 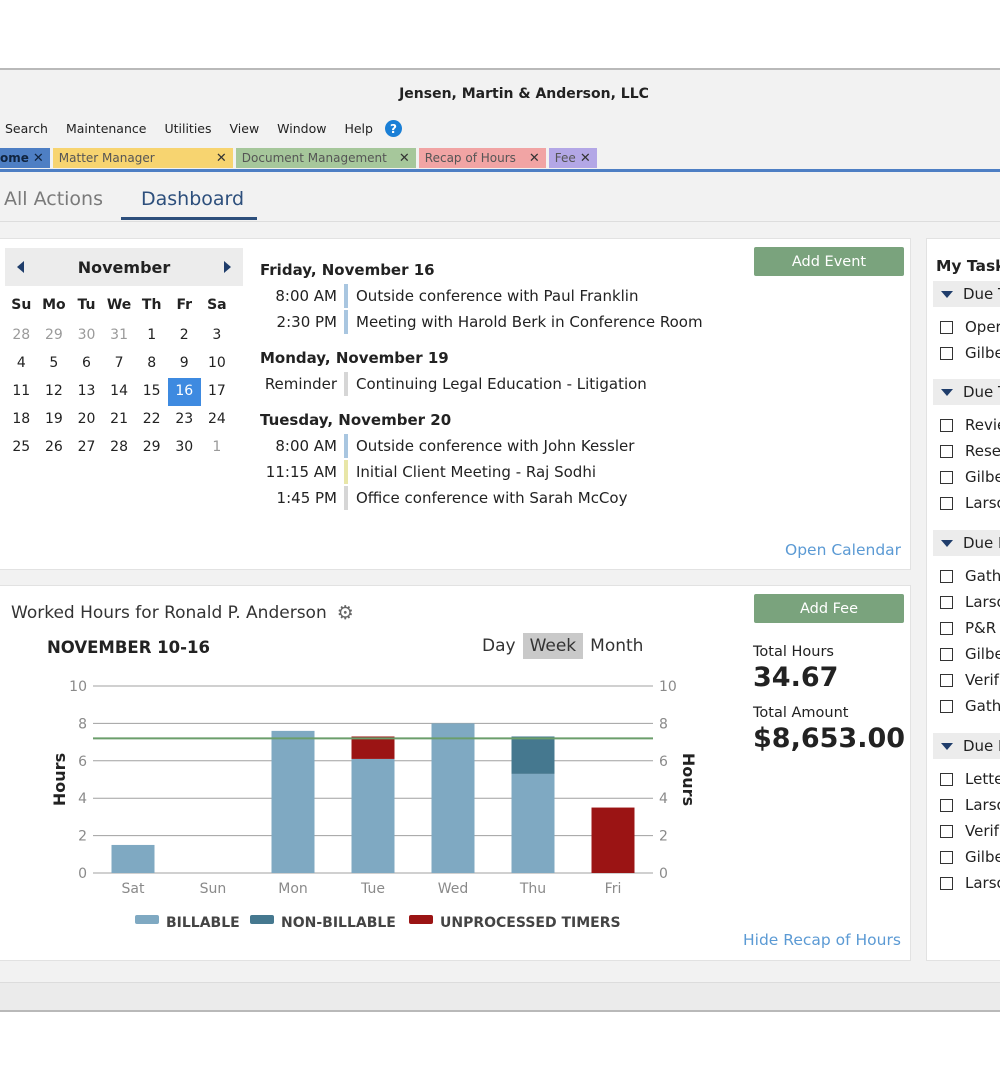 I want to click on add-fee-button: Add Fee, so click(x=829, y=608).